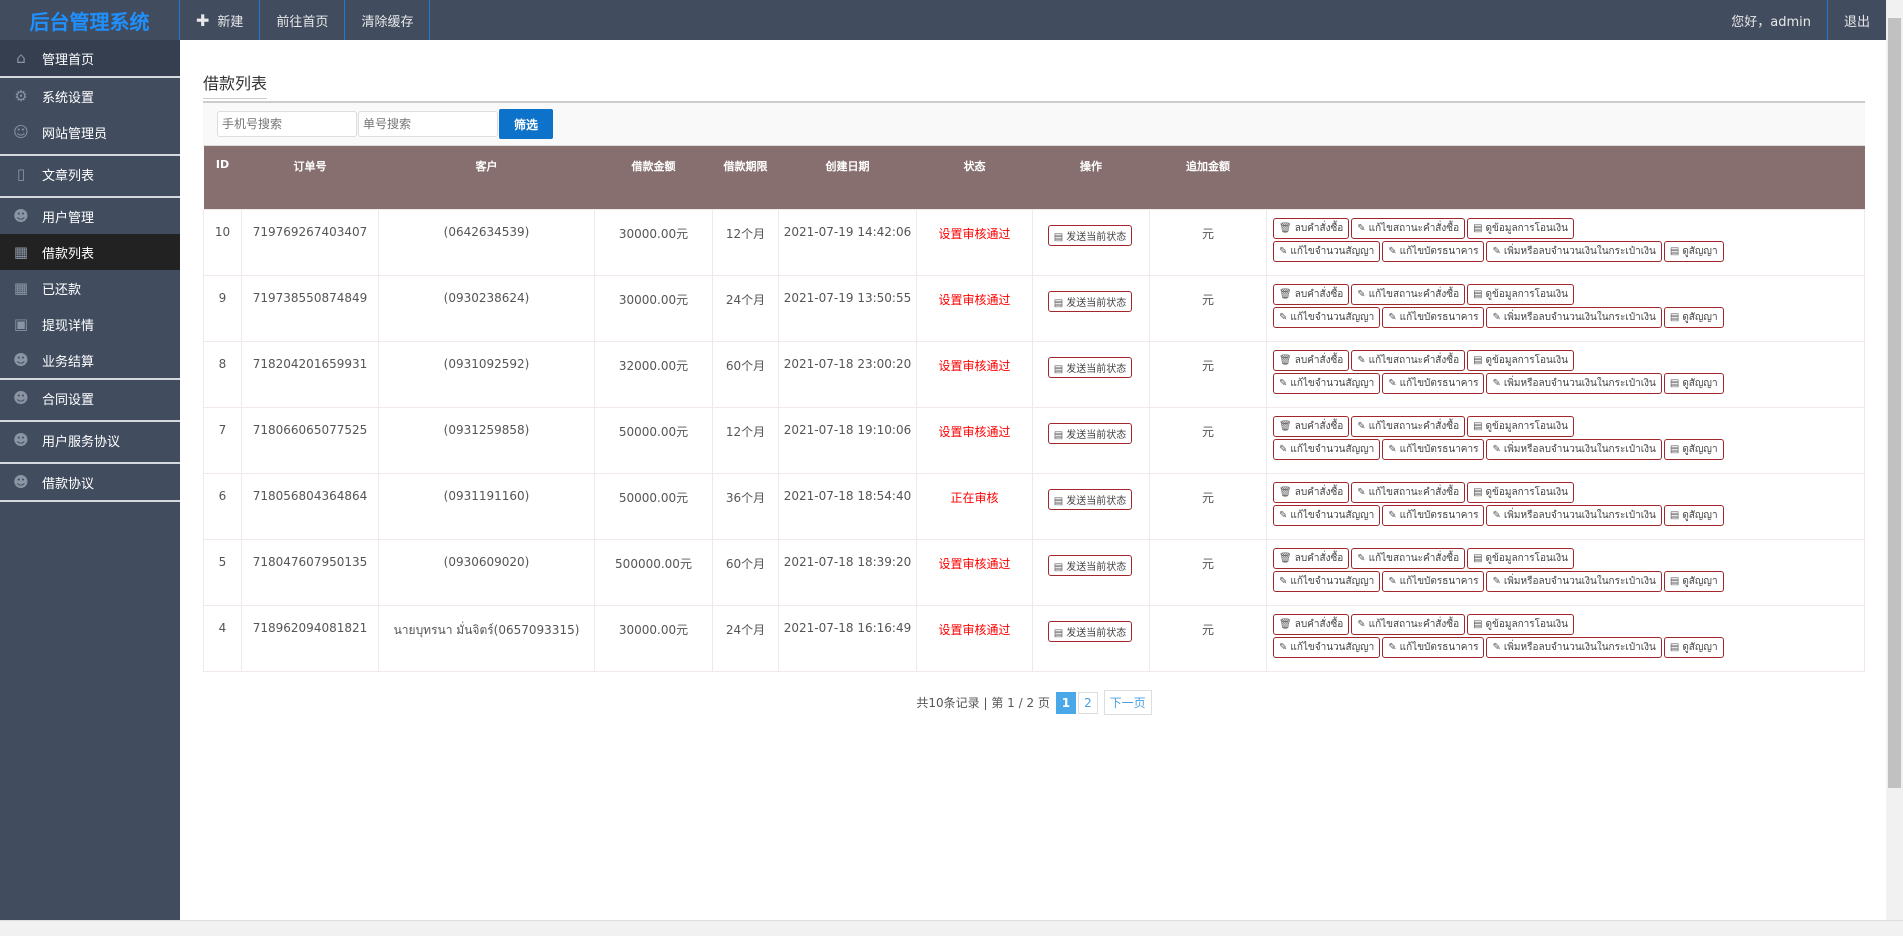 The height and width of the screenshot is (936, 1903). I want to click on action-label: แก้ไขจำนวนสัญญา, so click(1332, 449).